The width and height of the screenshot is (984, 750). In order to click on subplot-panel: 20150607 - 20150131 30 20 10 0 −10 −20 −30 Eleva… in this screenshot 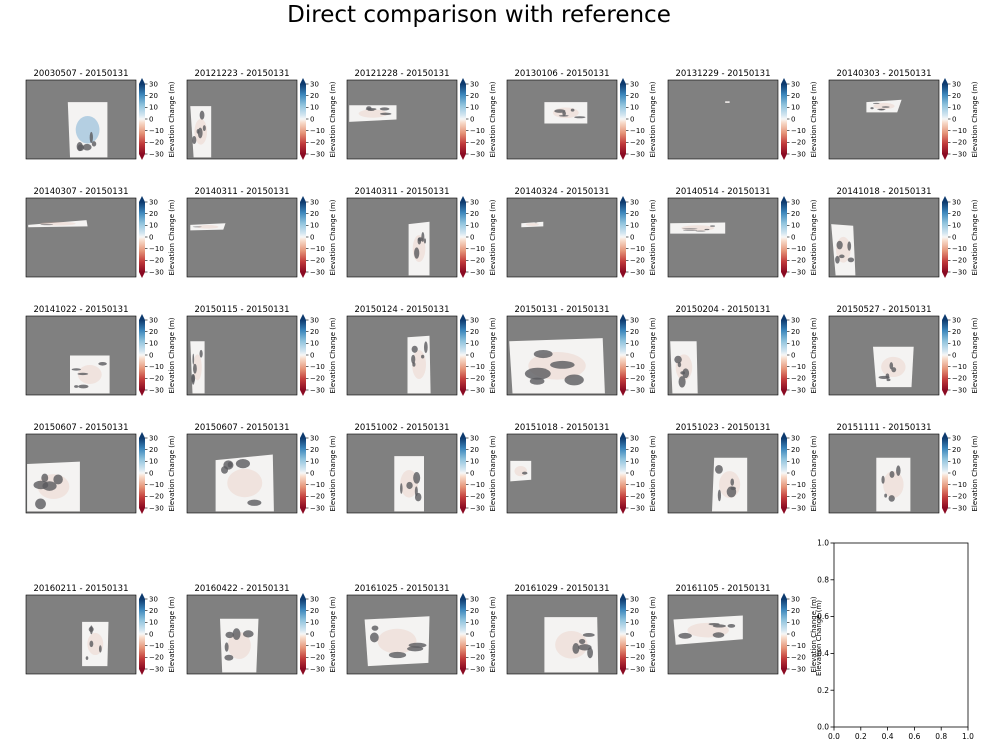, I will do `click(100, 468)`.